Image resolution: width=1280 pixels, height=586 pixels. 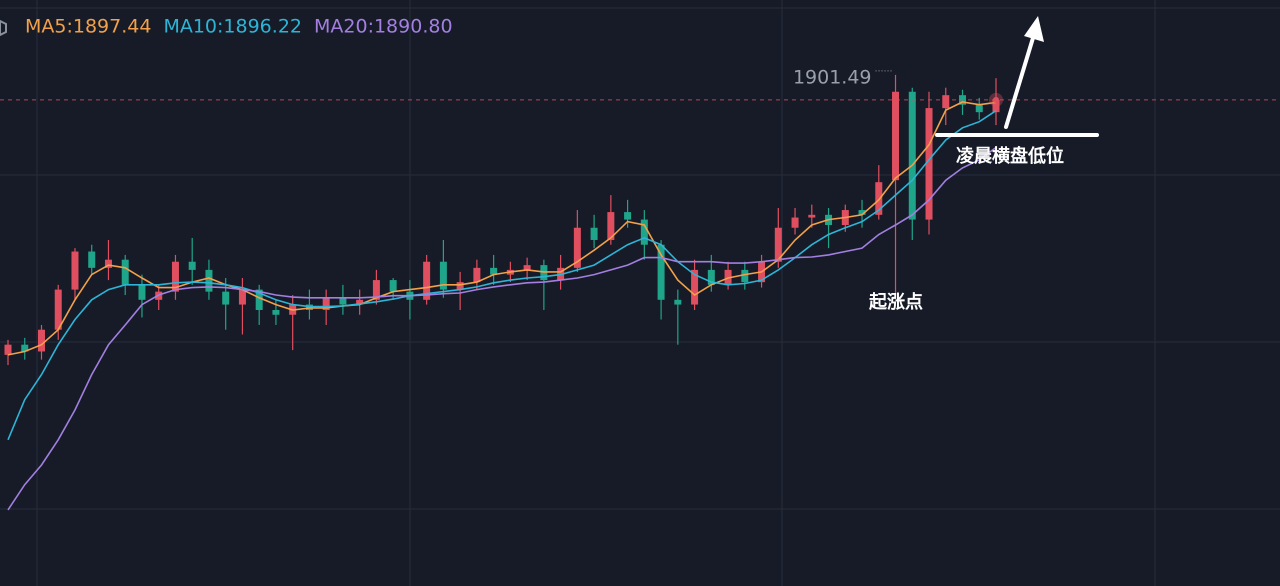 What do you see at coordinates (1010, 156) in the screenshot?
I see `annotation: 凌晨横盘低位` at bounding box center [1010, 156].